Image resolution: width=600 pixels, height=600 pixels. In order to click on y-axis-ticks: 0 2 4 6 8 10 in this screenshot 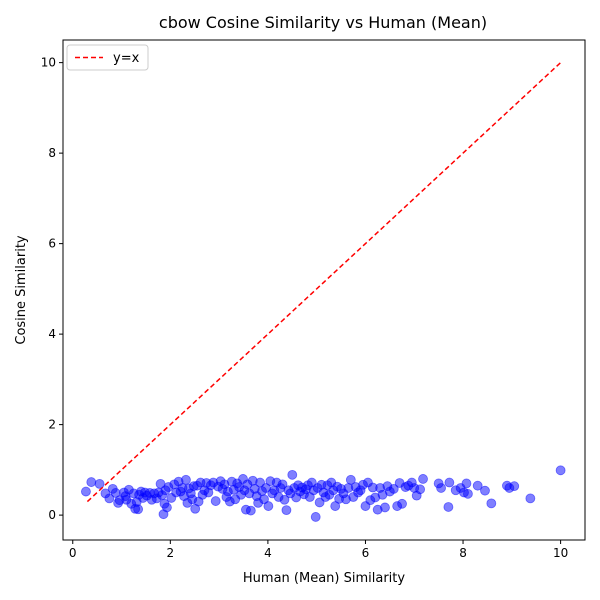, I will do `click(52, 289)`.